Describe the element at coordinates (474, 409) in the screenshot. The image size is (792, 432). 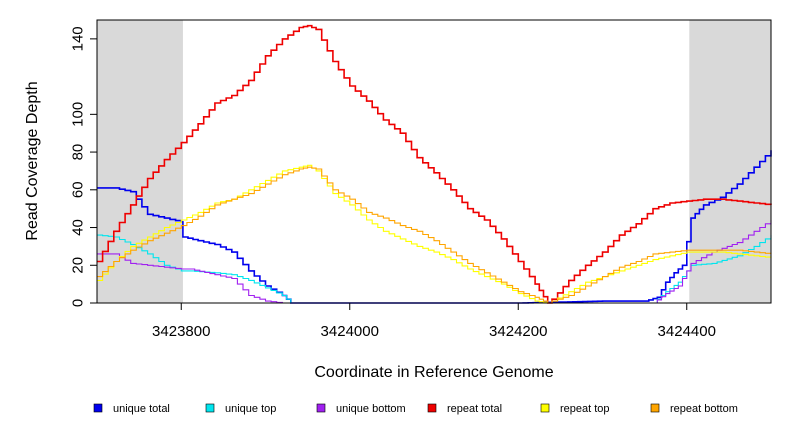
I see `legend-label-repeat-total: repeat total` at that location.